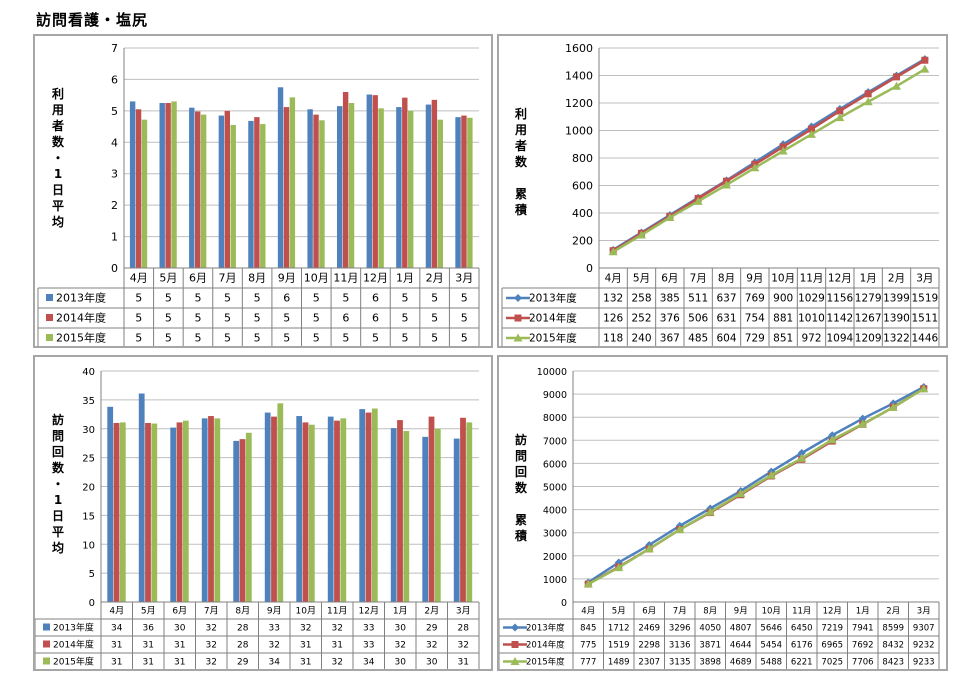  Describe the element at coordinates (57, 206) in the screenshot. I see `y-axis-label-char: 平` at that location.